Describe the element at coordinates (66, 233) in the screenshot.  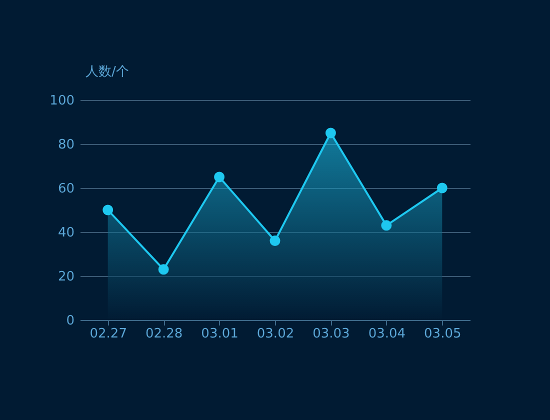
I see `y-tick-label: 40` at that location.